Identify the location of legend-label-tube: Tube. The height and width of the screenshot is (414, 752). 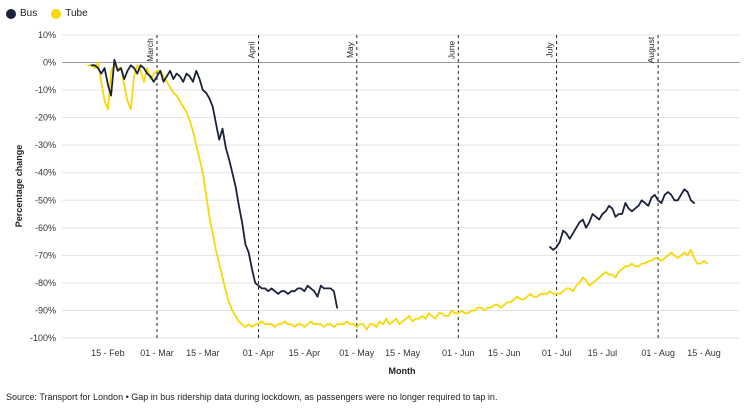
(76, 13).